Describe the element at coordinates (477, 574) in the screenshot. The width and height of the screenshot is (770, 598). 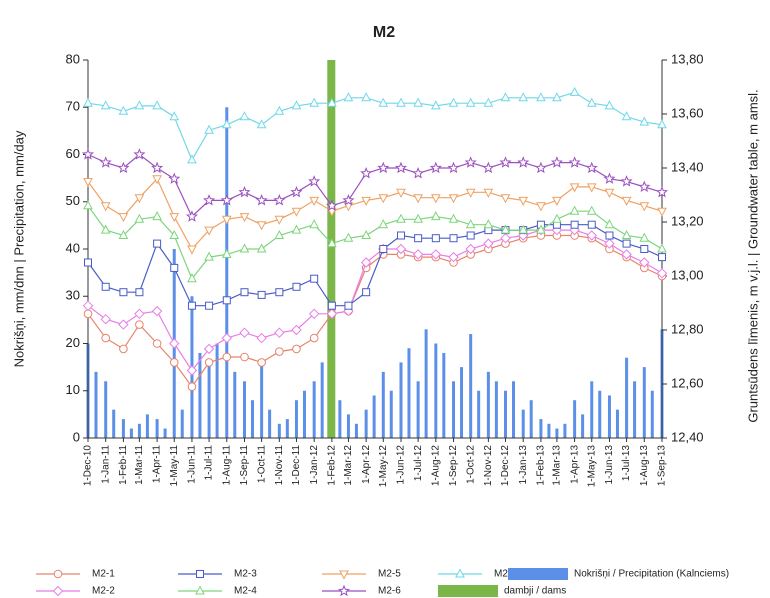
I see `legend-item: M2-7` at that location.